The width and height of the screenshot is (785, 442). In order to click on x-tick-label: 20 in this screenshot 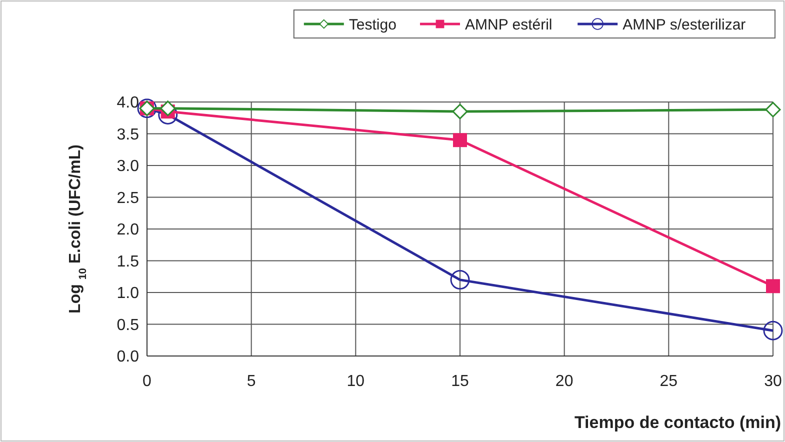, I will do `click(564, 381)`.